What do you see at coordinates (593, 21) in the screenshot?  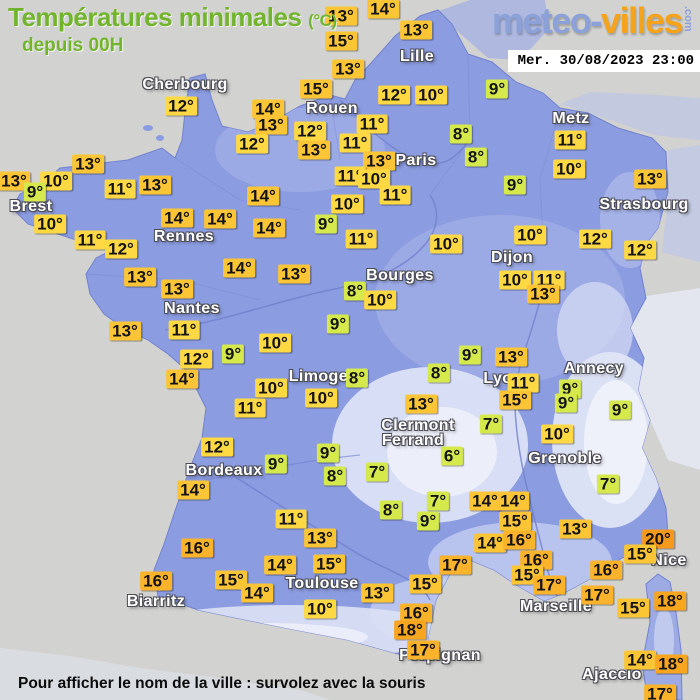 I see `meteo-villes-logo: meteo-villes .com` at bounding box center [593, 21].